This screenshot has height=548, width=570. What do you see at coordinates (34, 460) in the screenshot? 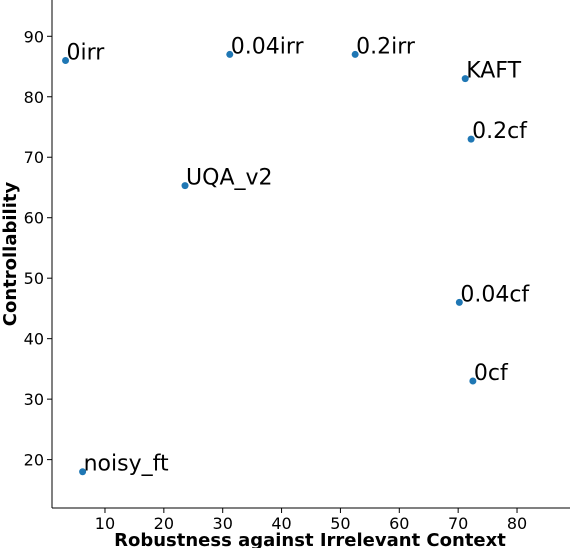
I see `y-tick-label: 20` at bounding box center [34, 460].